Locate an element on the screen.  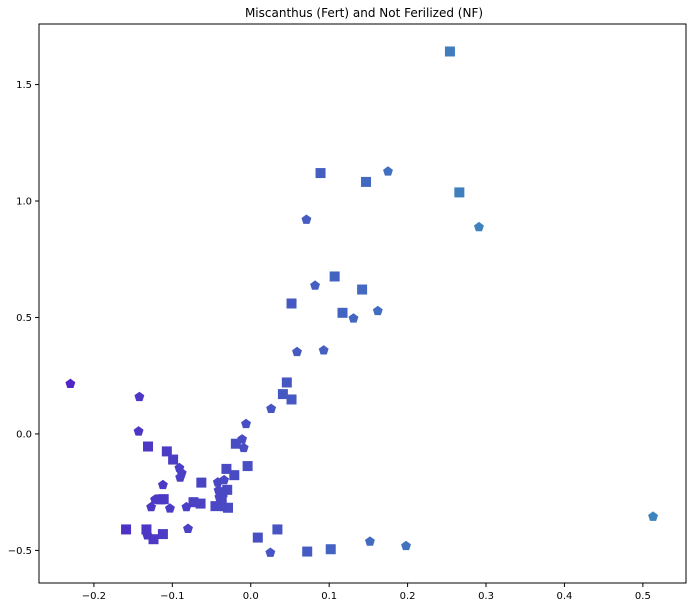
x-axis: −0.2 −0.1 0.0 0.1 0.2 0.3 0.4 0.5 is located at coordinates (366, 592).